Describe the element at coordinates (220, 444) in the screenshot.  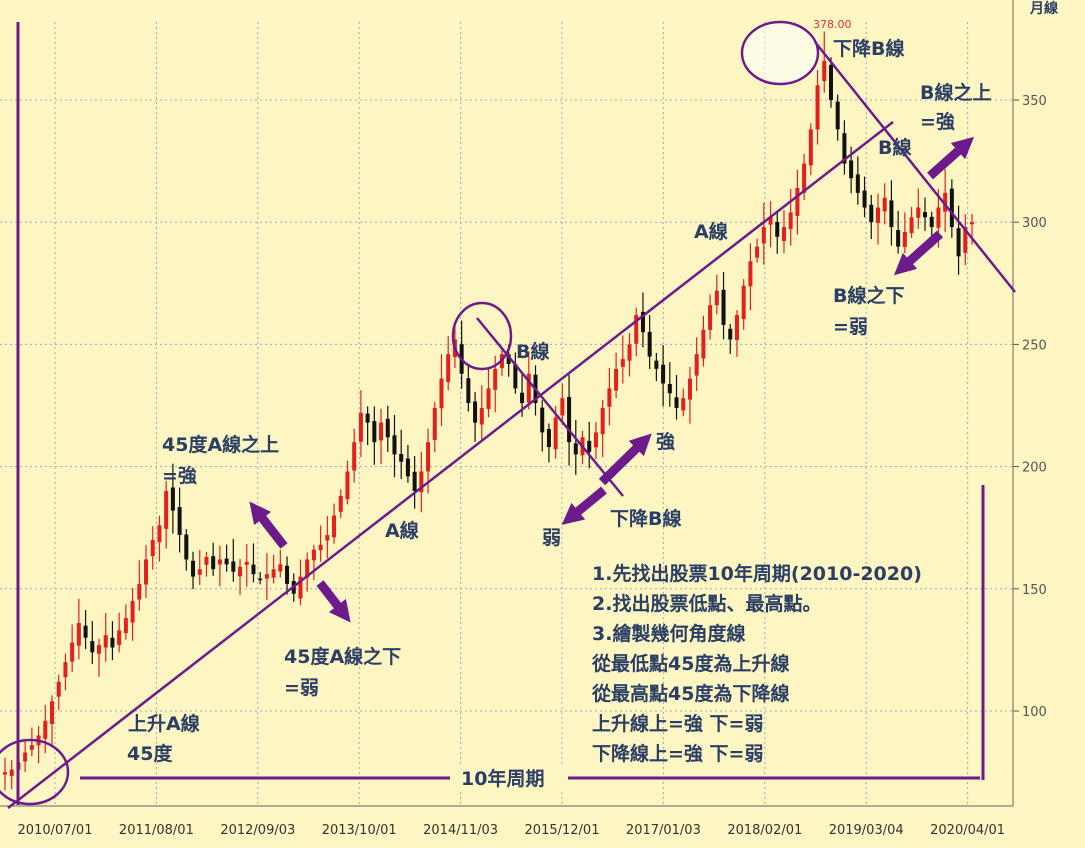
I see `above-a-label: 45度A線之上` at that location.